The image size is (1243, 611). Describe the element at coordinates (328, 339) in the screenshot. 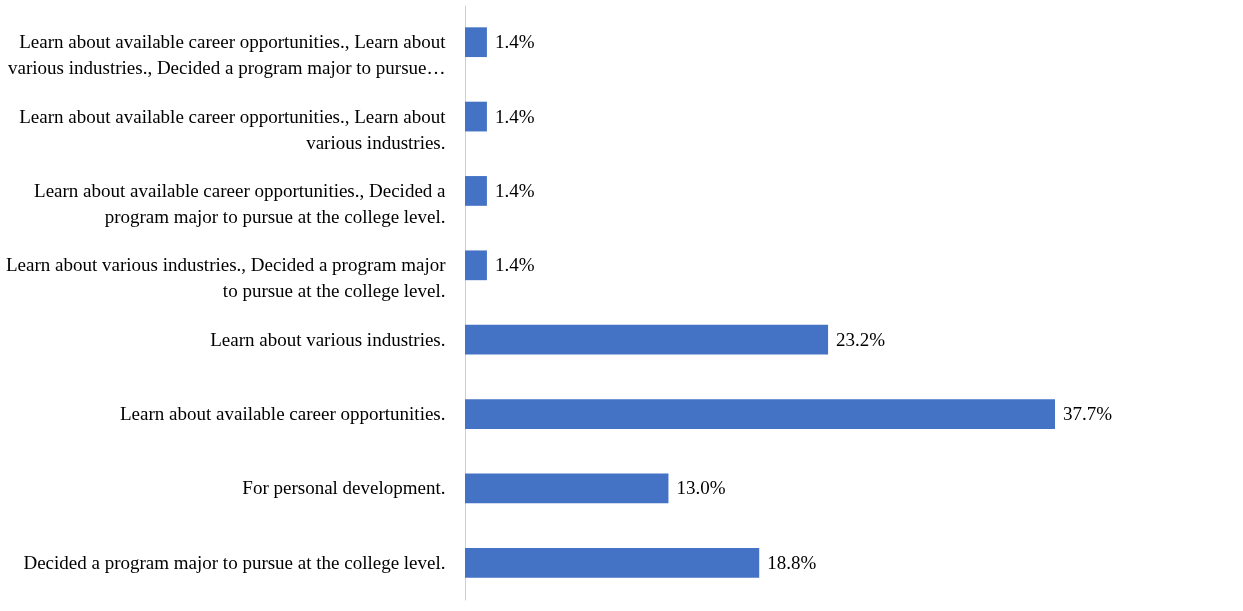

I see `y-tick-label: Learn about various industries.` at that location.